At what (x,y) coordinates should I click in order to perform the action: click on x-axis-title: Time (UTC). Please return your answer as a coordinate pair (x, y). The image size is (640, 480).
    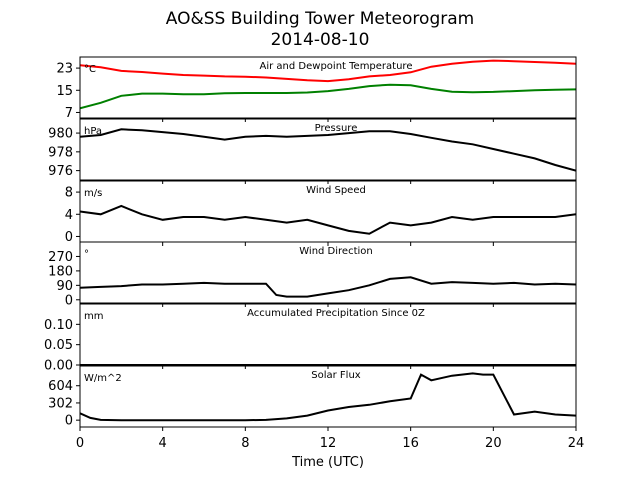
    Looking at the image, I should click on (327, 462).